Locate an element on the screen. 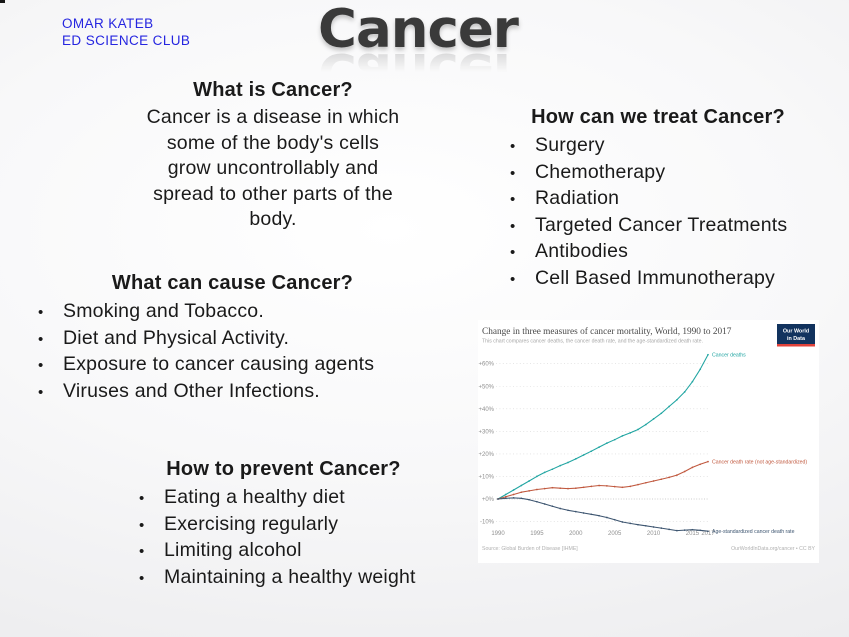 This screenshot has height=637, width=849. chart-text: +40% is located at coordinates (486, 410).